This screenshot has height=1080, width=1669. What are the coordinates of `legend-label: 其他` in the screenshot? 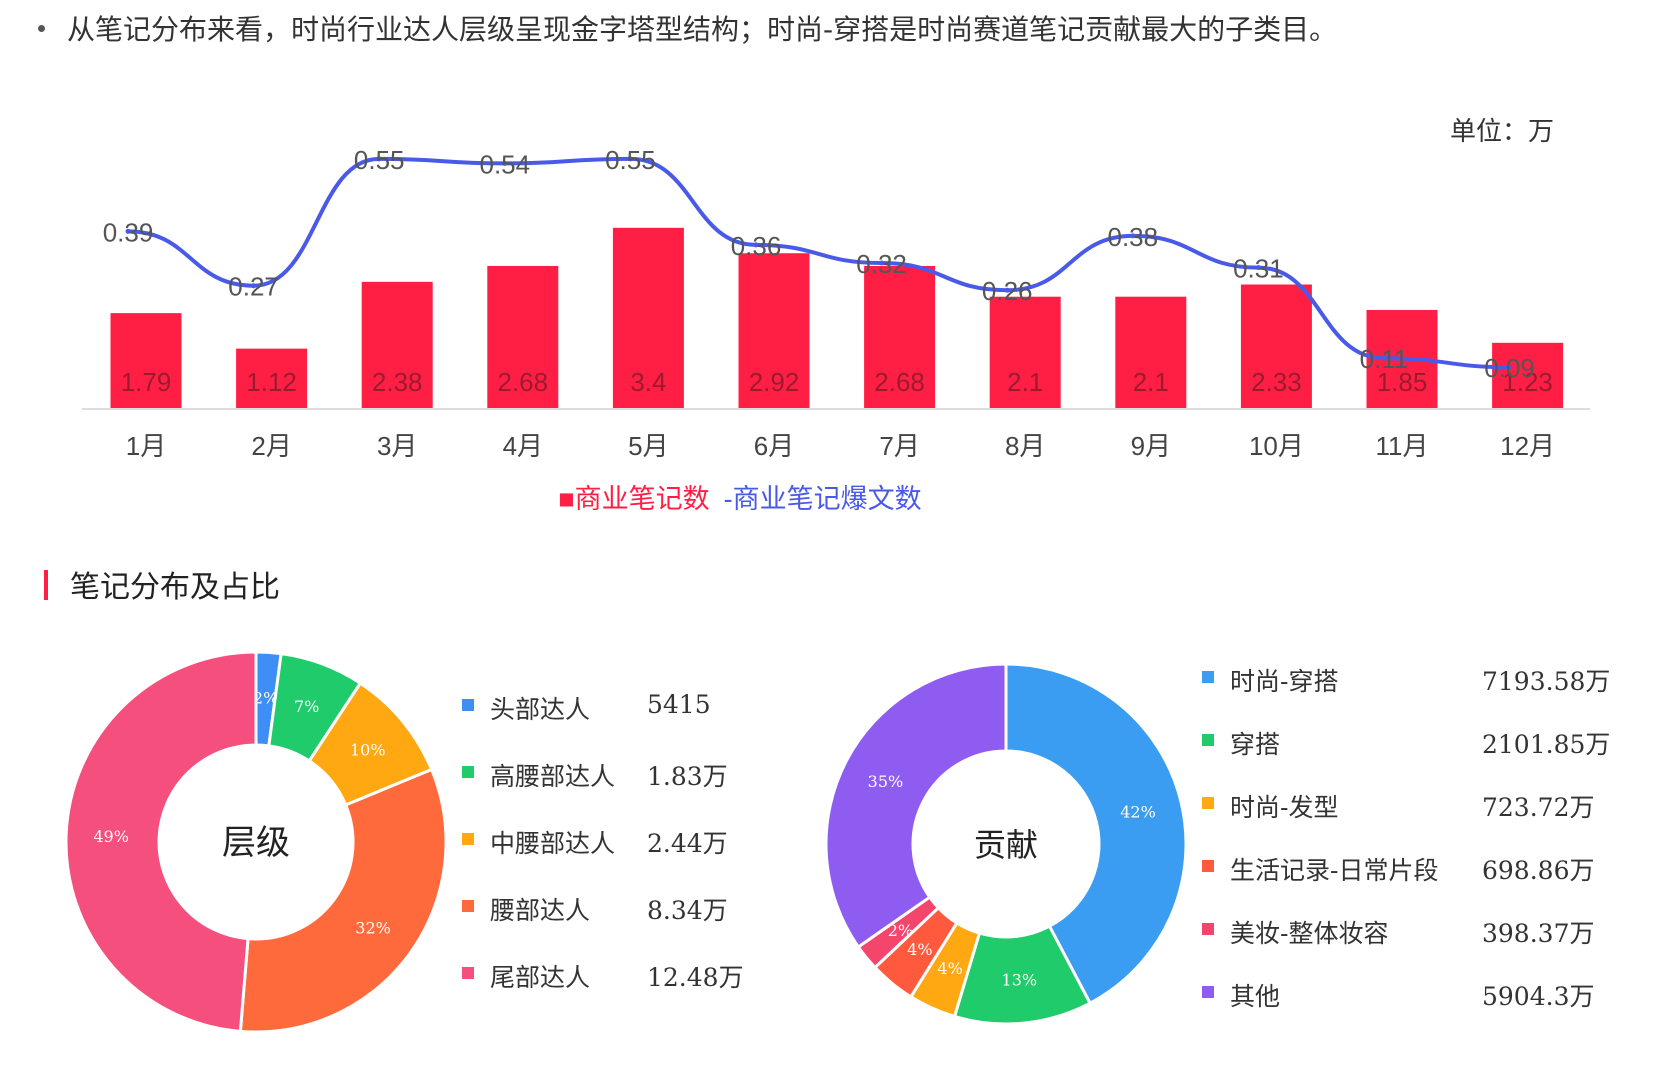 It's located at (1255, 996).